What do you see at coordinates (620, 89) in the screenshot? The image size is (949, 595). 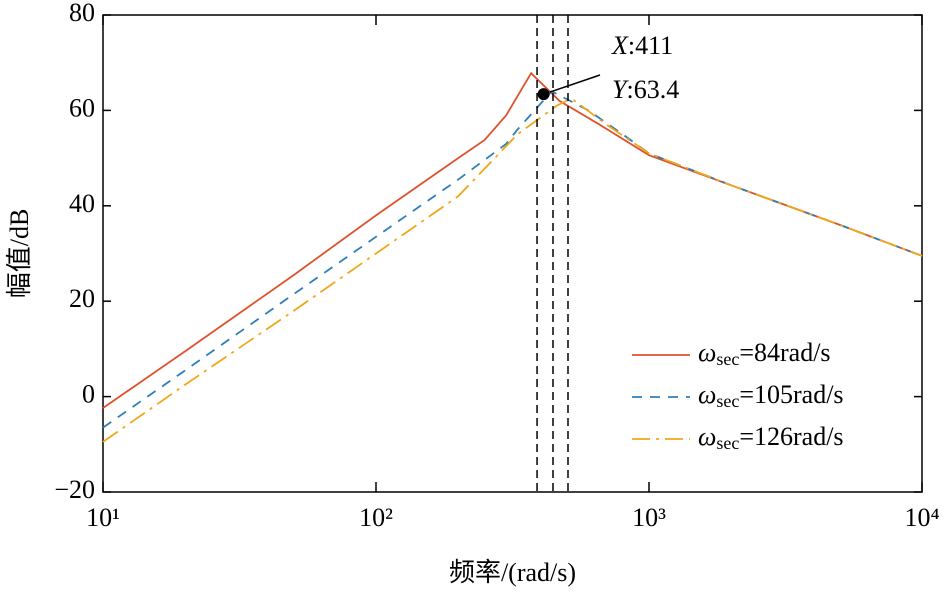 I see `annotation-name: Y` at bounding box center [620, 89].